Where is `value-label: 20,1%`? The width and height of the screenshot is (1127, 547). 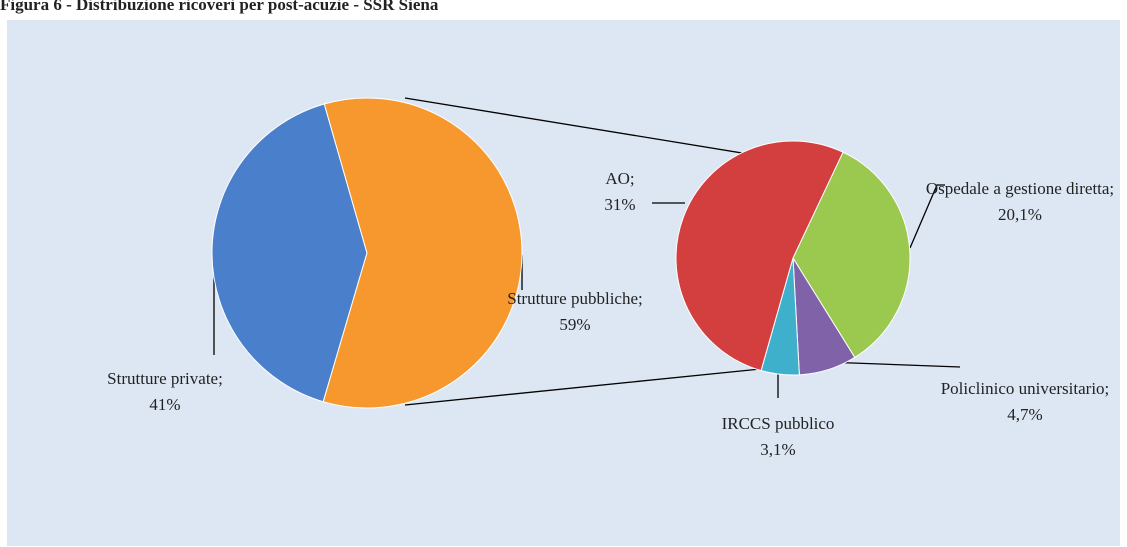 value-label: 20,1% is located at coordinates (1020, 214).